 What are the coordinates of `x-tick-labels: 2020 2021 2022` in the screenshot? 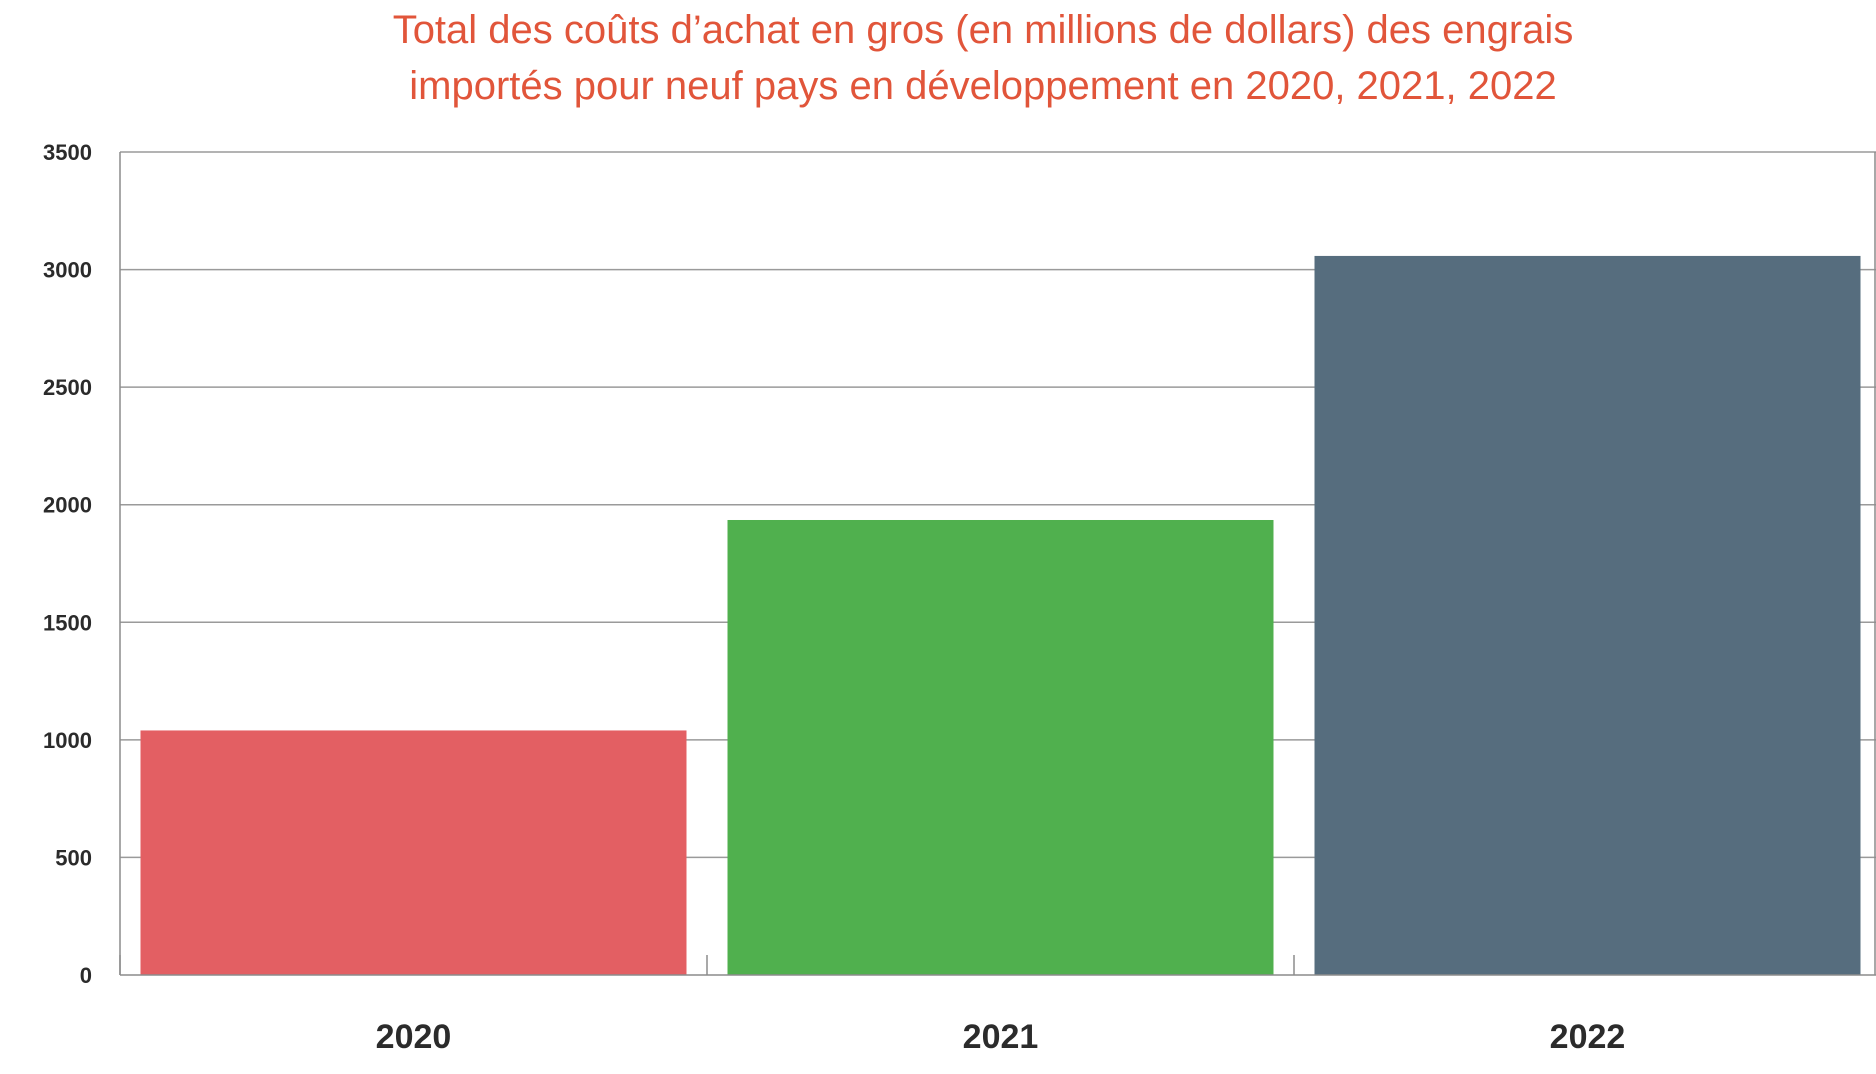 It's located at (1001, 1037).